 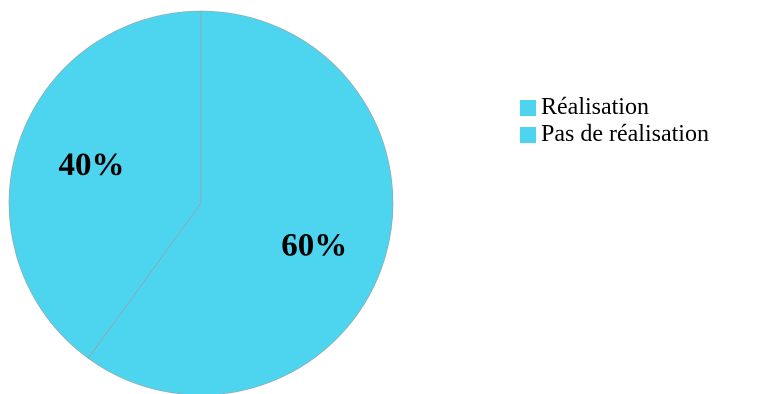 I want to click on legend: Réalisation Pas de réalisation, so click(x=614, y=121).